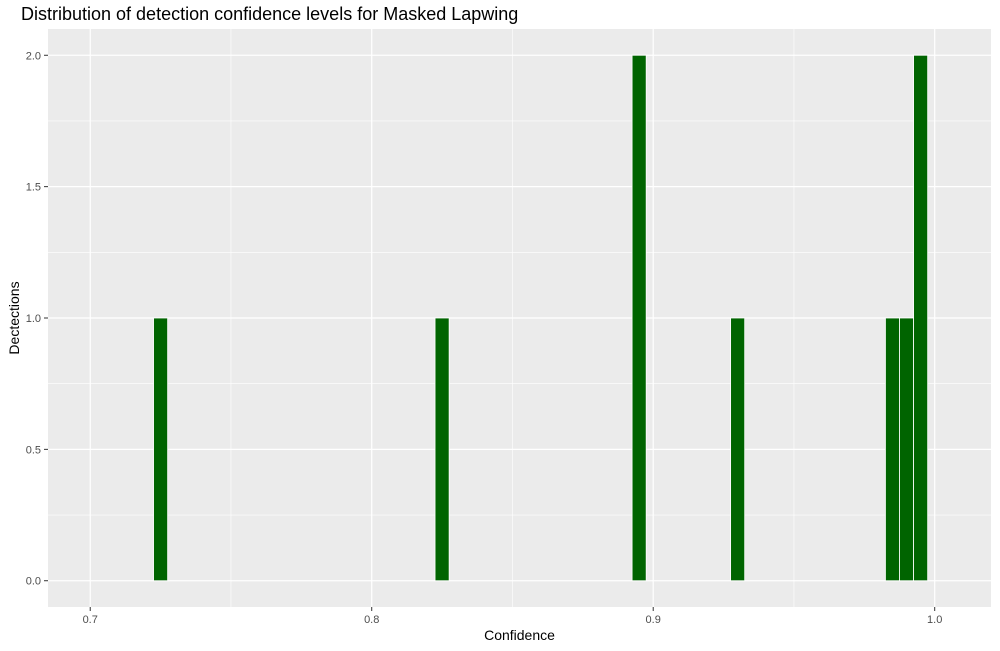  Describe the element at coordinates (33, 56) in the screenshot. I see `y-tick-label: 2.0` at that location.